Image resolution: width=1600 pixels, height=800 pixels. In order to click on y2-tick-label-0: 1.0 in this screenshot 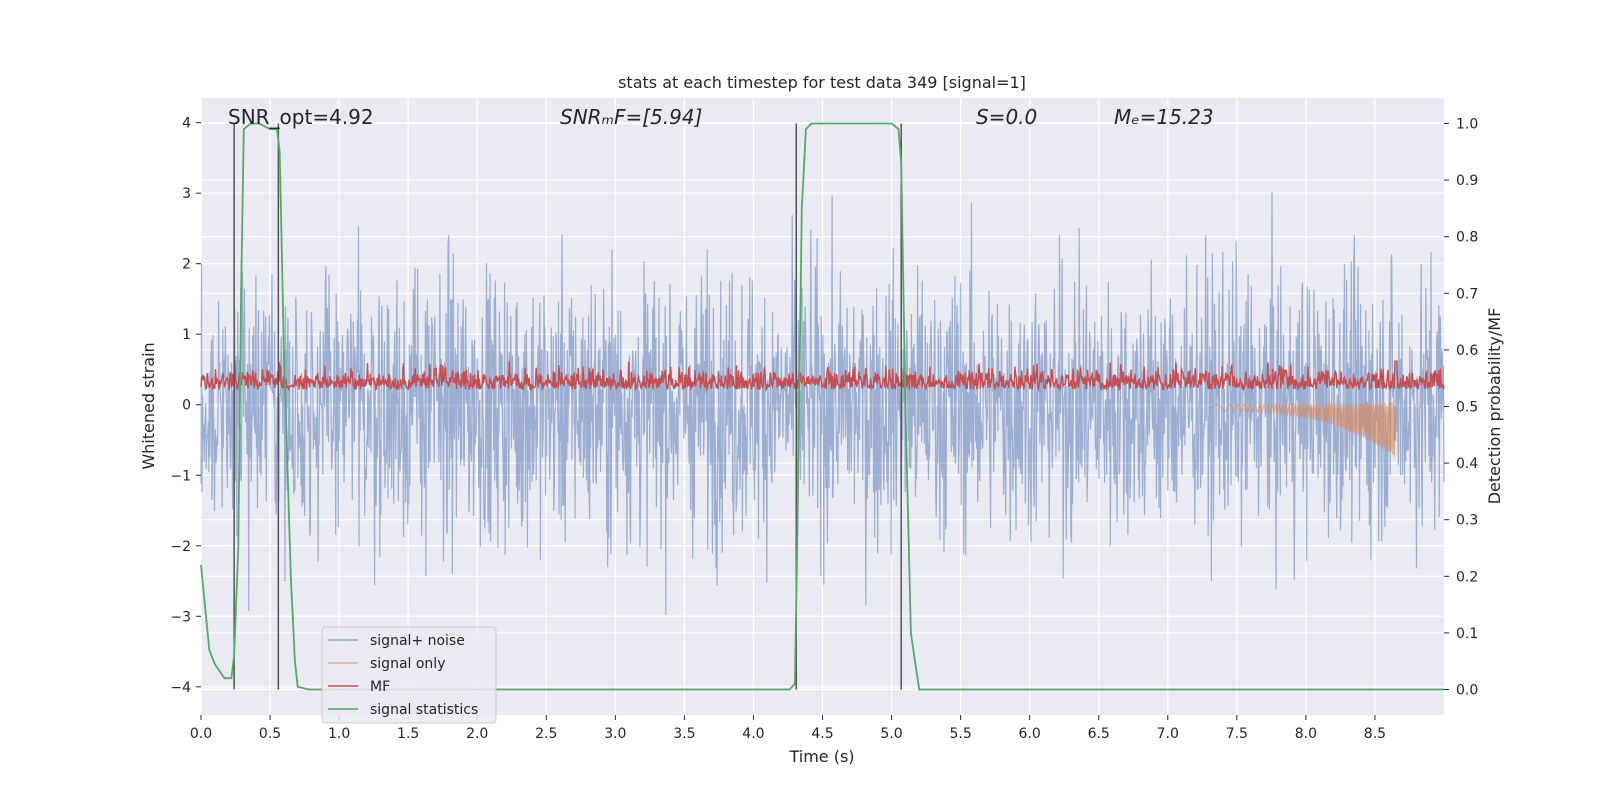, I will do `click(1467, 124)`.